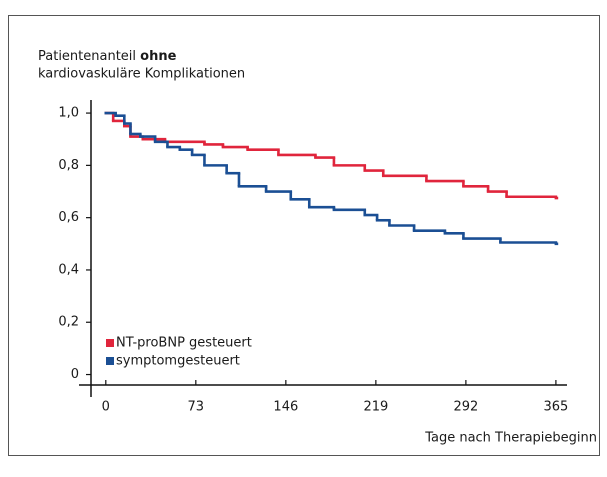 The height and width of the screenshot is (477, 607). Describe the element at coordinates (75, 374) in the screenshot. I see `y-tick-label: 0` at that location.